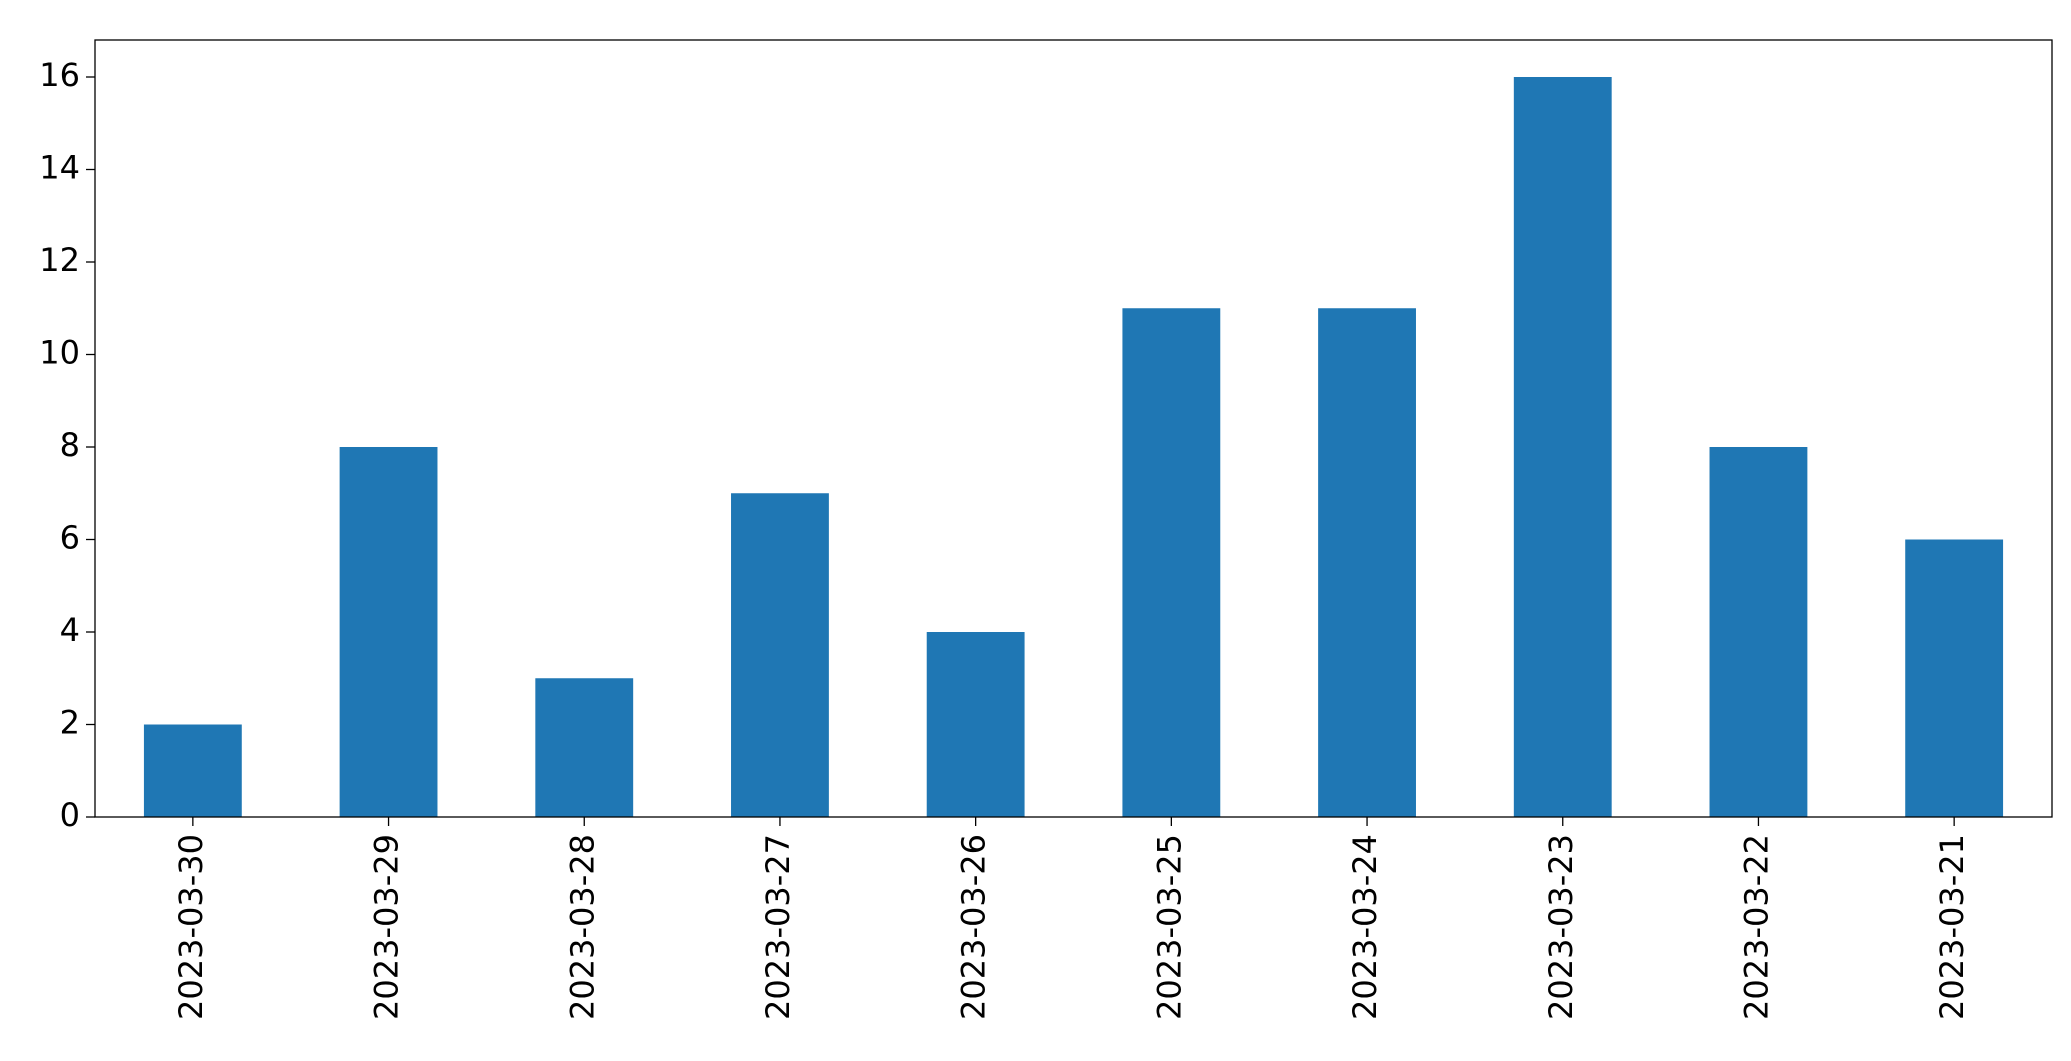 The image size is (2071, 1061). I want to click on y-tick-label: 2, so click(70, 723).